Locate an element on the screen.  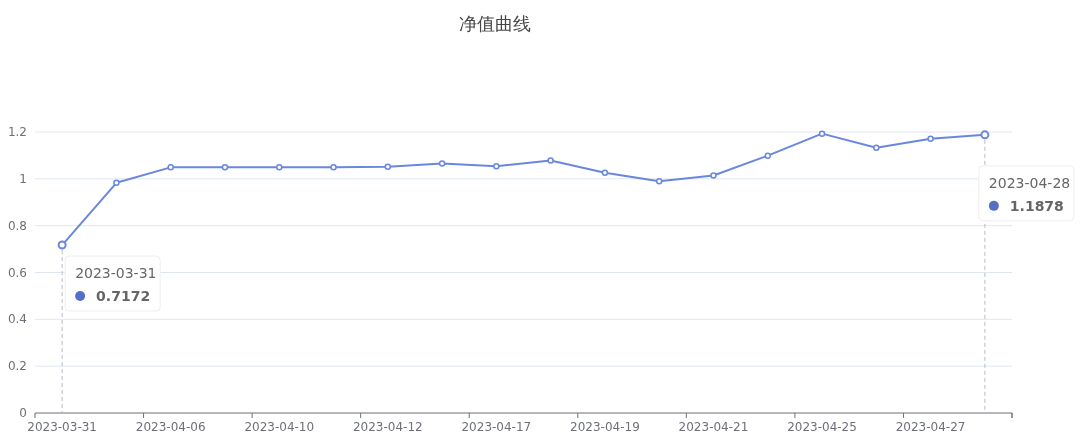
annotation: 2023-04-28 is located at coordinates (1029, 182).